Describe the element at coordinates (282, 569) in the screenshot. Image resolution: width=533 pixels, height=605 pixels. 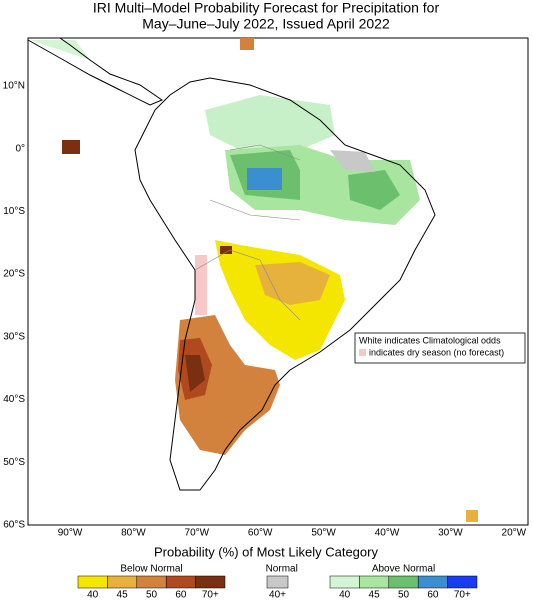
I see `legend-group-label: Normal` at that location.